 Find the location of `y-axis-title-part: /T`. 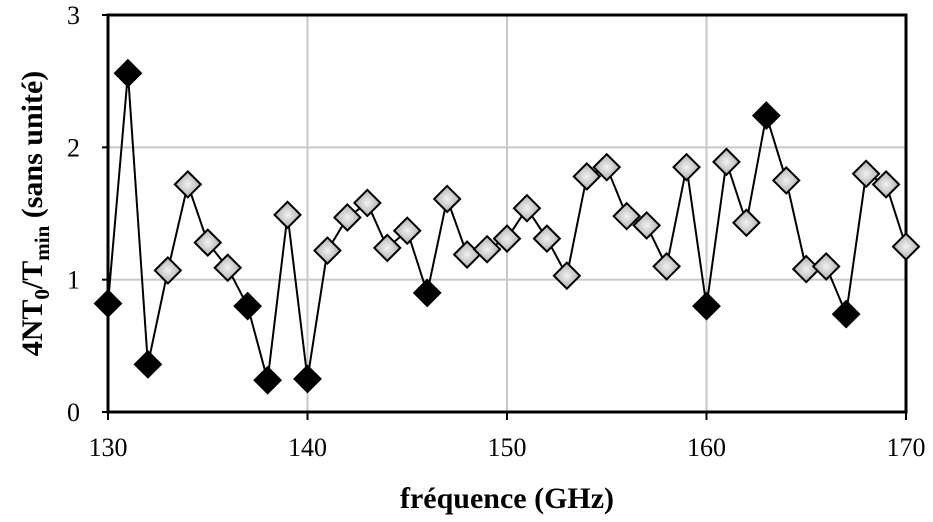

y-axis-title-part: /T is located at coordinates (32, 275).